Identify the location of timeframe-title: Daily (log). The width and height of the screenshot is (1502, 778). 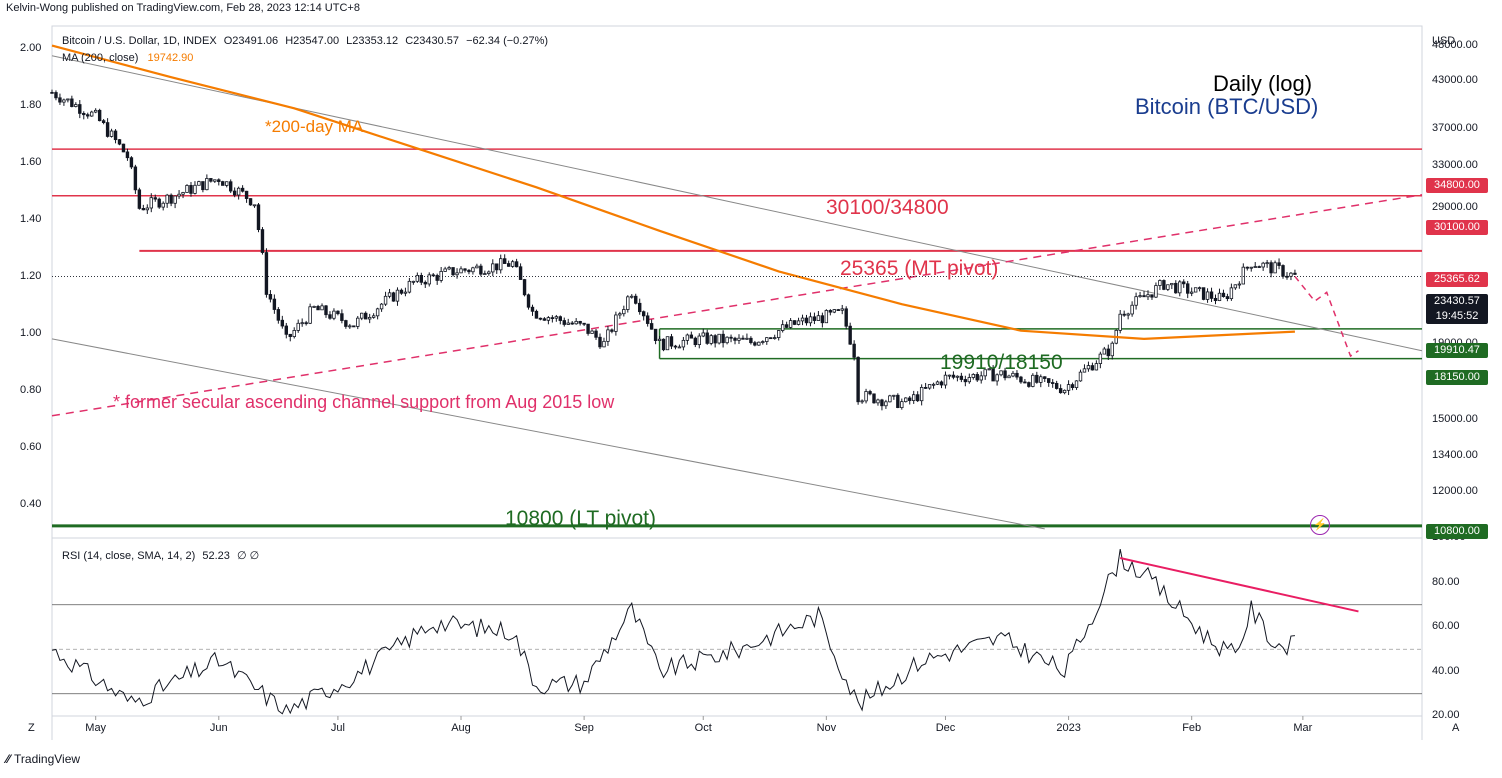
(1263, 83).